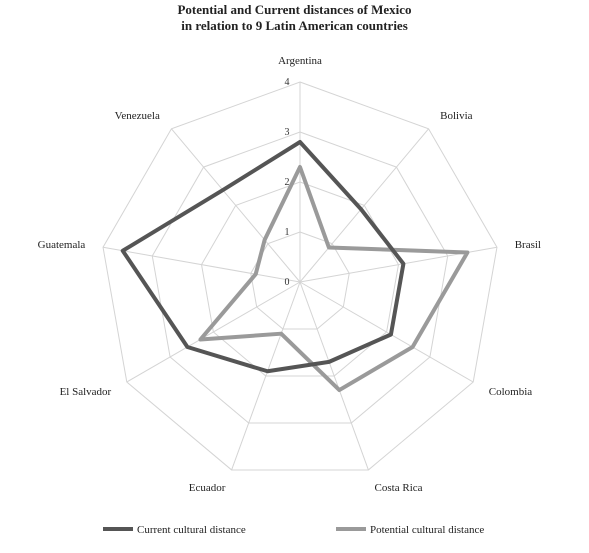 The image size is (589, 553). I want to click on category-label: Guatemala, so click(62, 245).